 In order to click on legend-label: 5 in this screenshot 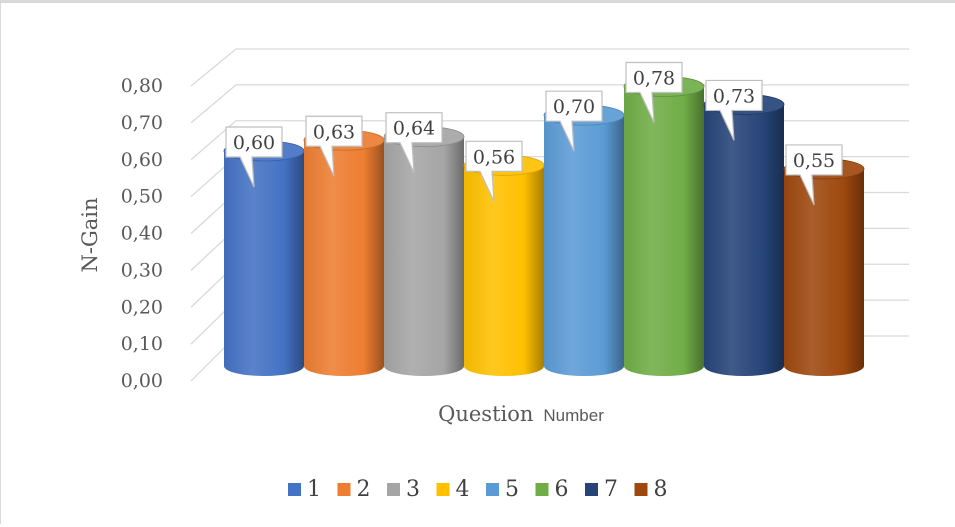, I will do `click(512, 489)`.